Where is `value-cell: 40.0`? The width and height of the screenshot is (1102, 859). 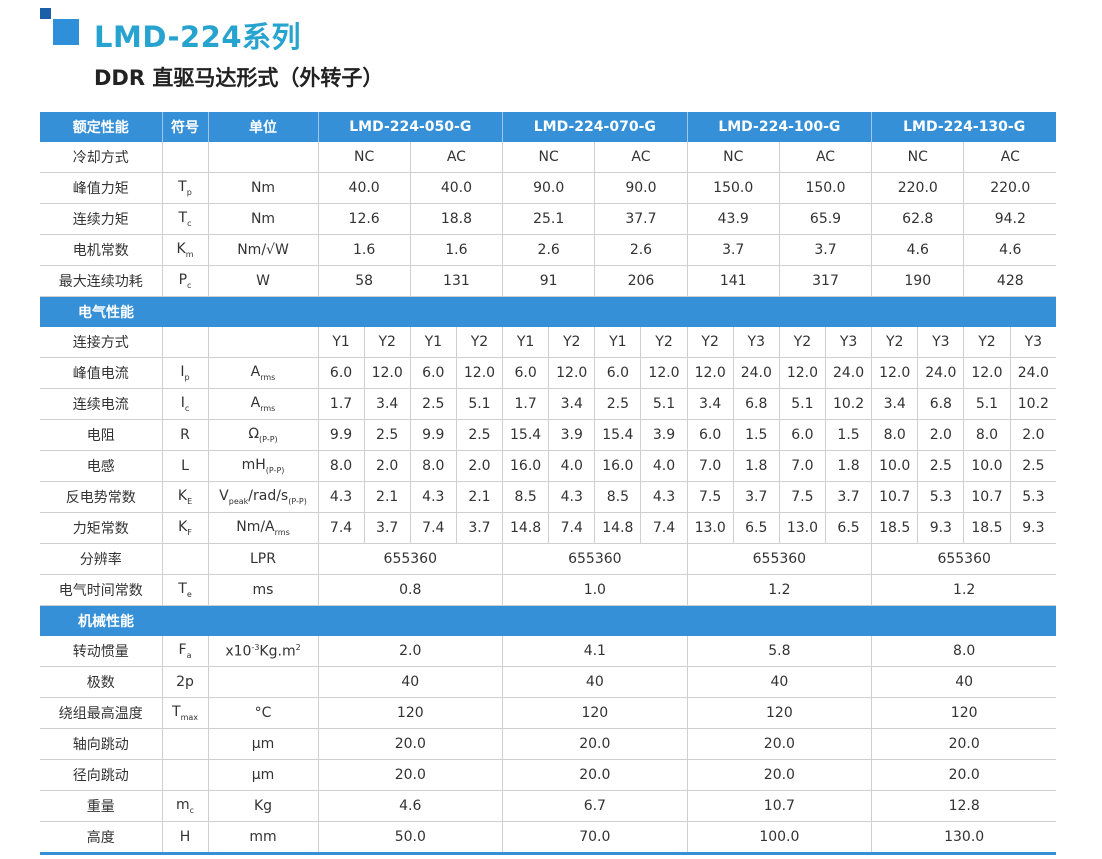
value-cell: 40.0 is located at coordinates (364, 188).